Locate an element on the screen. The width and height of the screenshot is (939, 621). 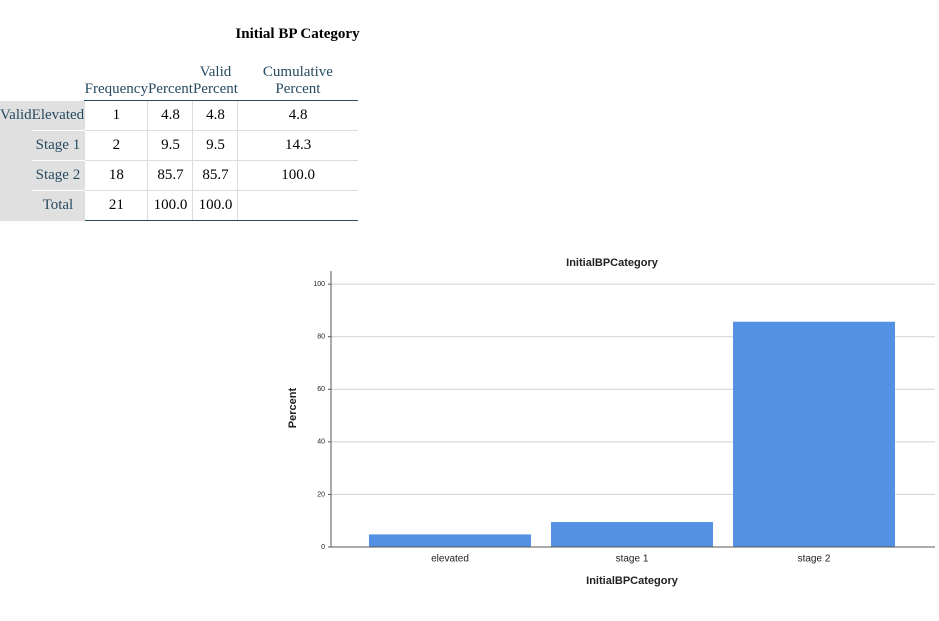
table-cell: 2 is located at coordinates (116, 145).